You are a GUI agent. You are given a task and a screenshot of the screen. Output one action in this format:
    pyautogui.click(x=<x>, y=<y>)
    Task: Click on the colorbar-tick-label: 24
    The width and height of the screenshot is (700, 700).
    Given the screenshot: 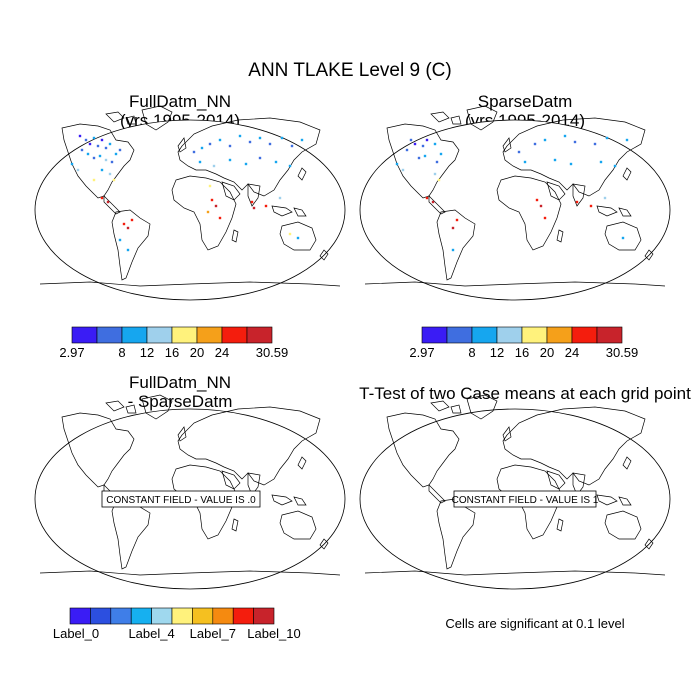 What is the action you would take?
    pyautogui.click(x=222, y=352)
    